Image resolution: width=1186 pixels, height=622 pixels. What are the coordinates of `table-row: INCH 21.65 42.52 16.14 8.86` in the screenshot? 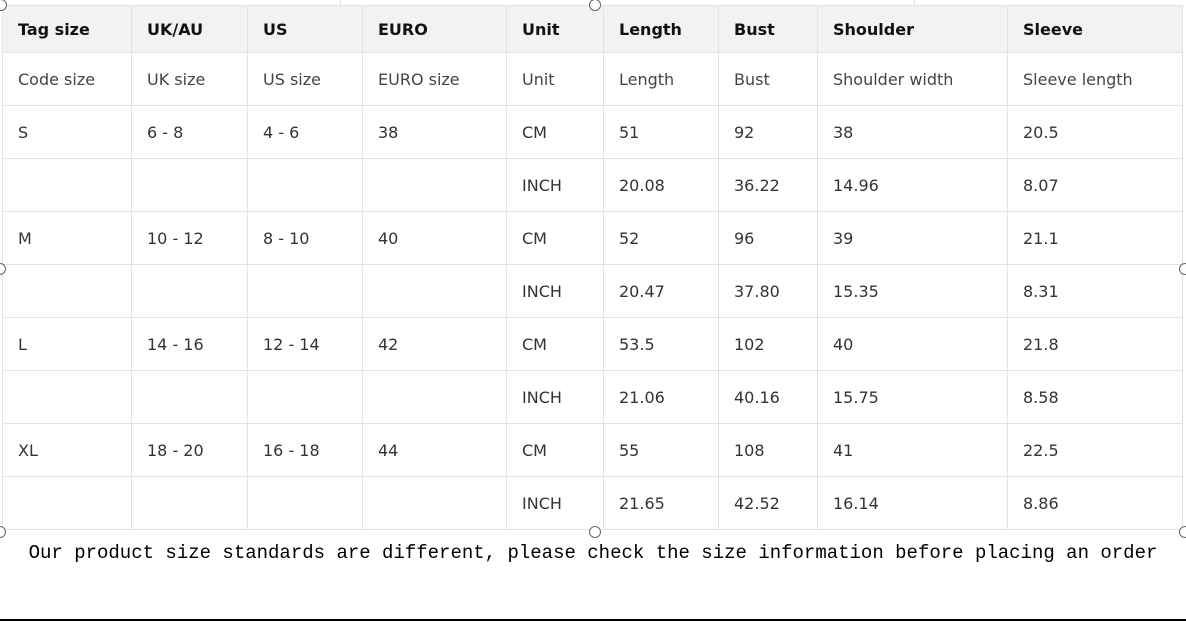 It's located at (592, 503).